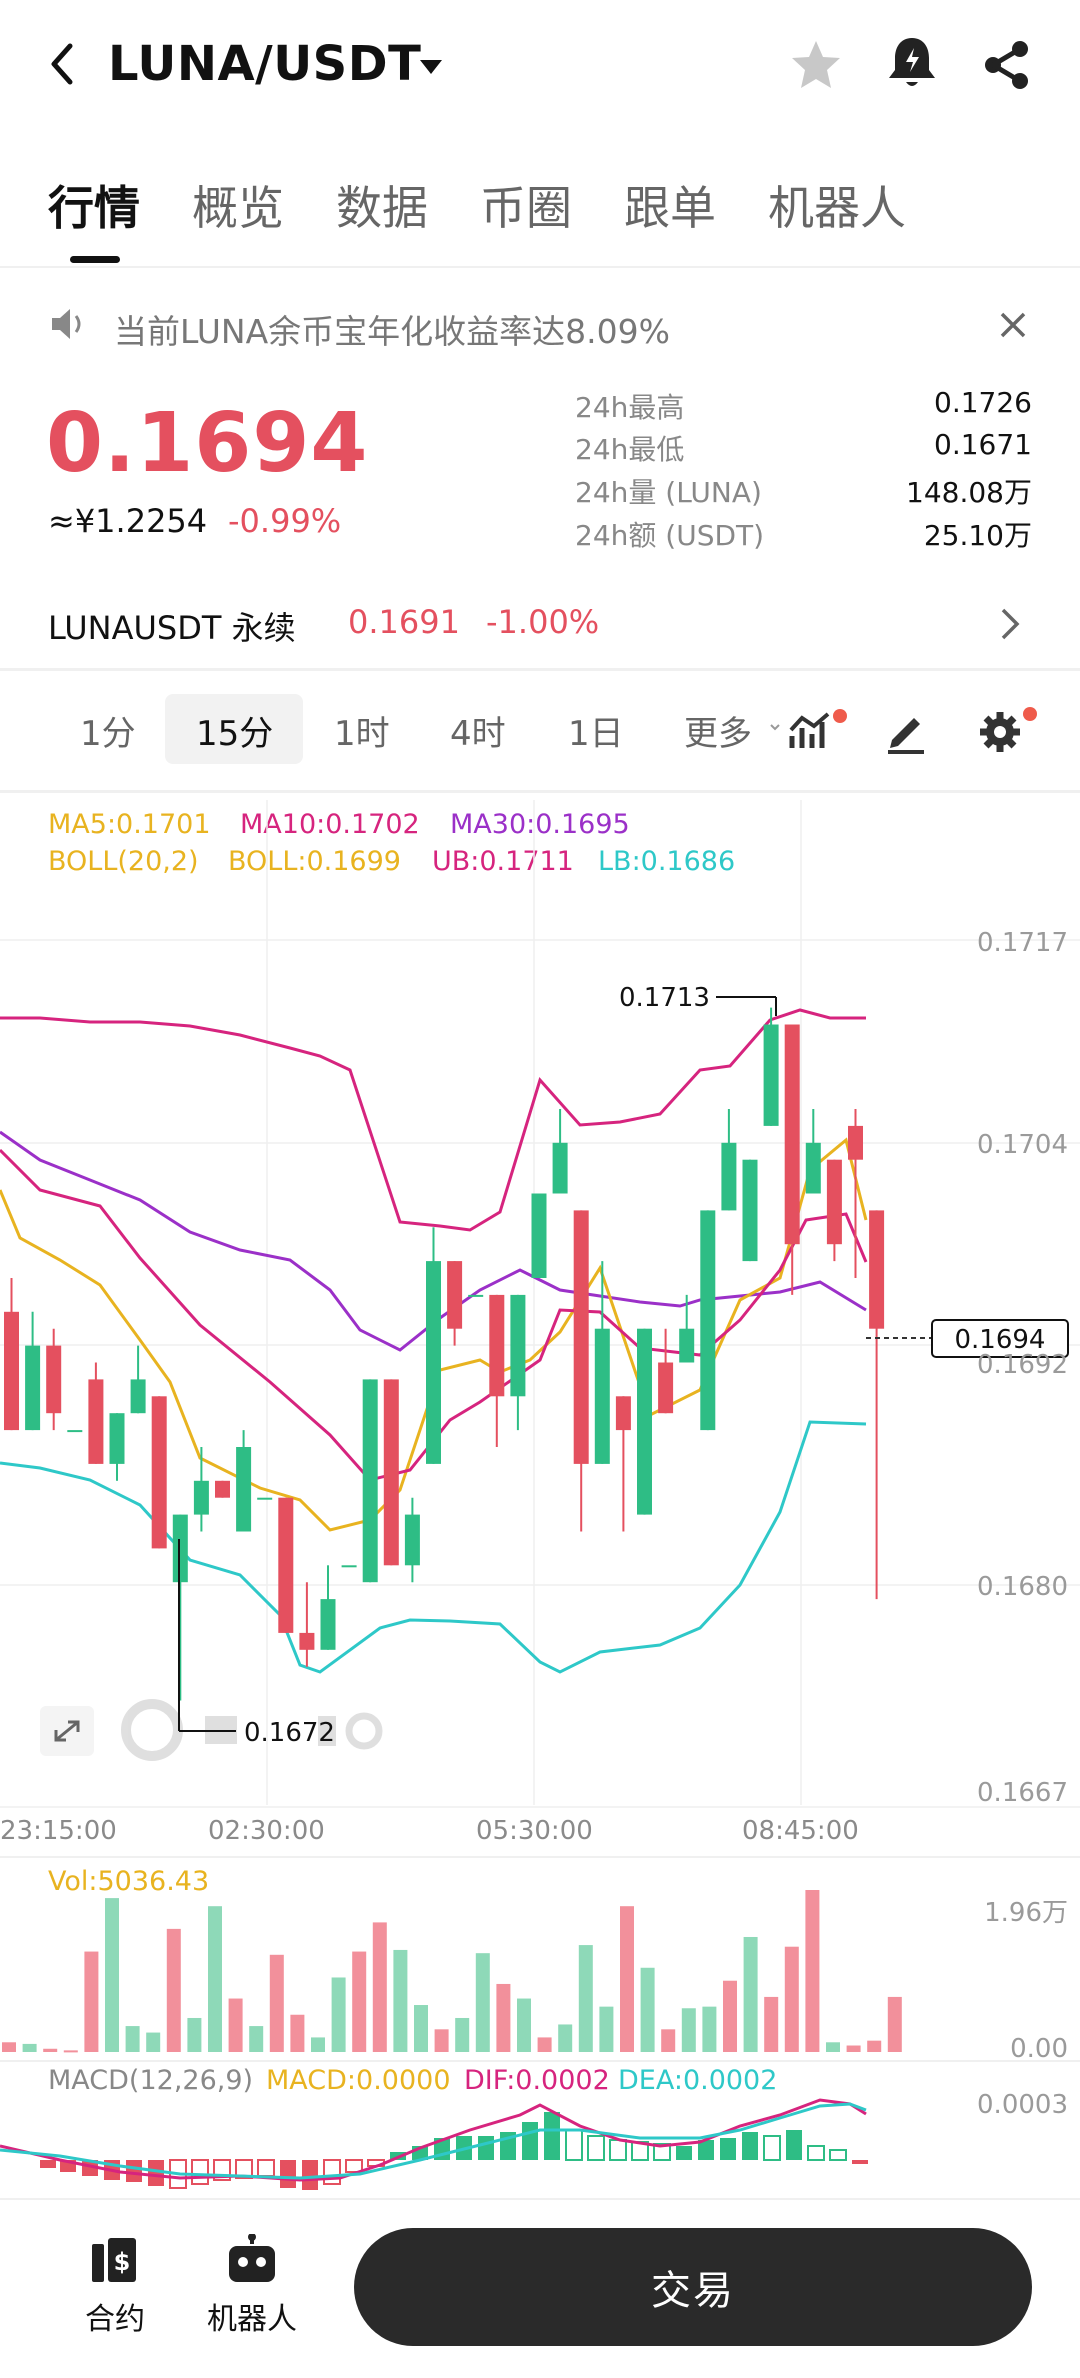  Describe the element at coordinates (1010, 624) in the screenshot. I see `chevron-right-icon` at that location.